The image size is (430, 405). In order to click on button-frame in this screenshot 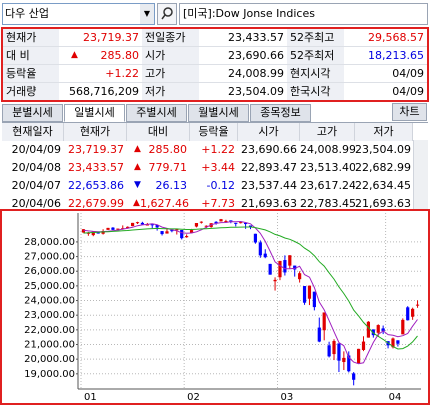, I will do `click(167, 14)`.